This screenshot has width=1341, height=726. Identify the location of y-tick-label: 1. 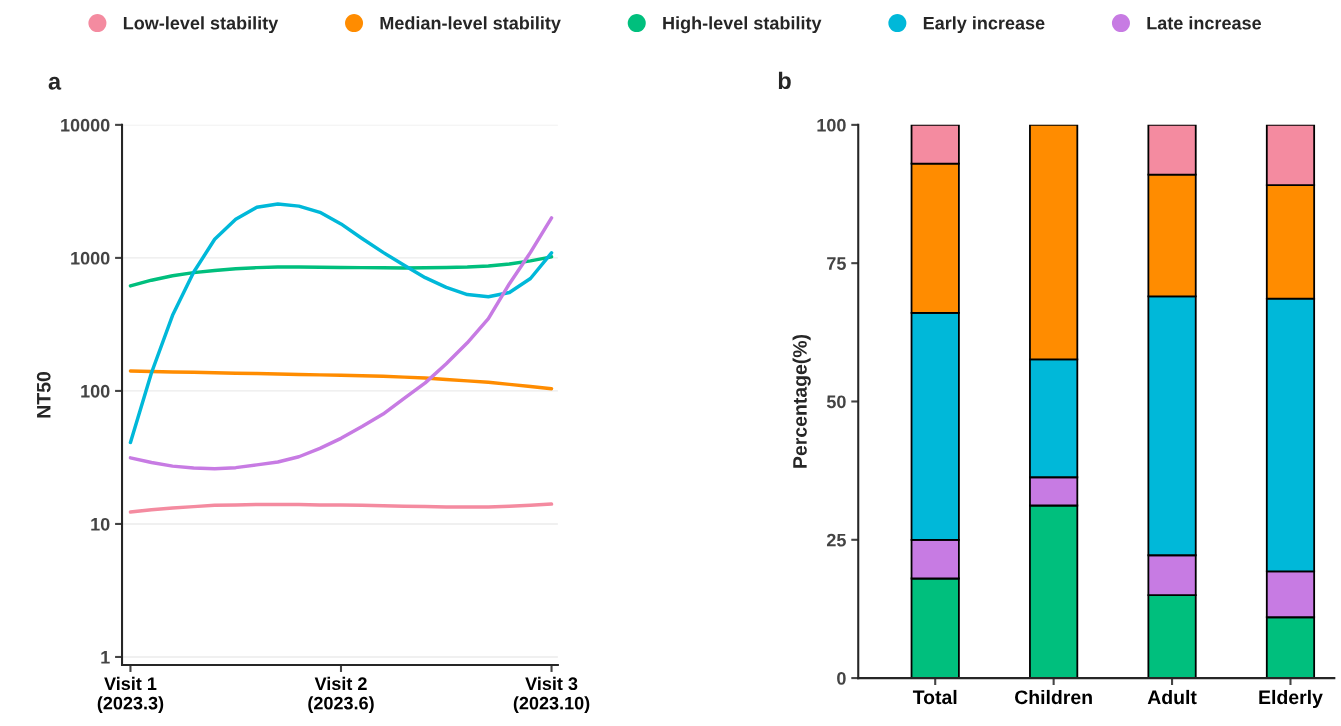
(105, 657).